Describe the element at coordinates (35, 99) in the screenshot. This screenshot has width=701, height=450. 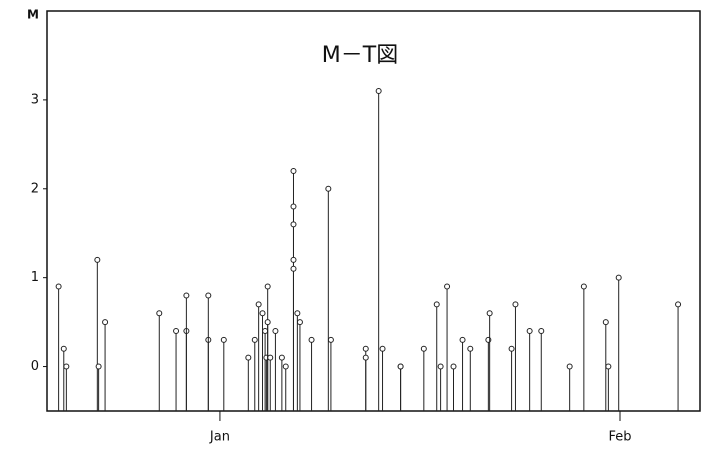
I see `y-tick-label: 3` at that location.